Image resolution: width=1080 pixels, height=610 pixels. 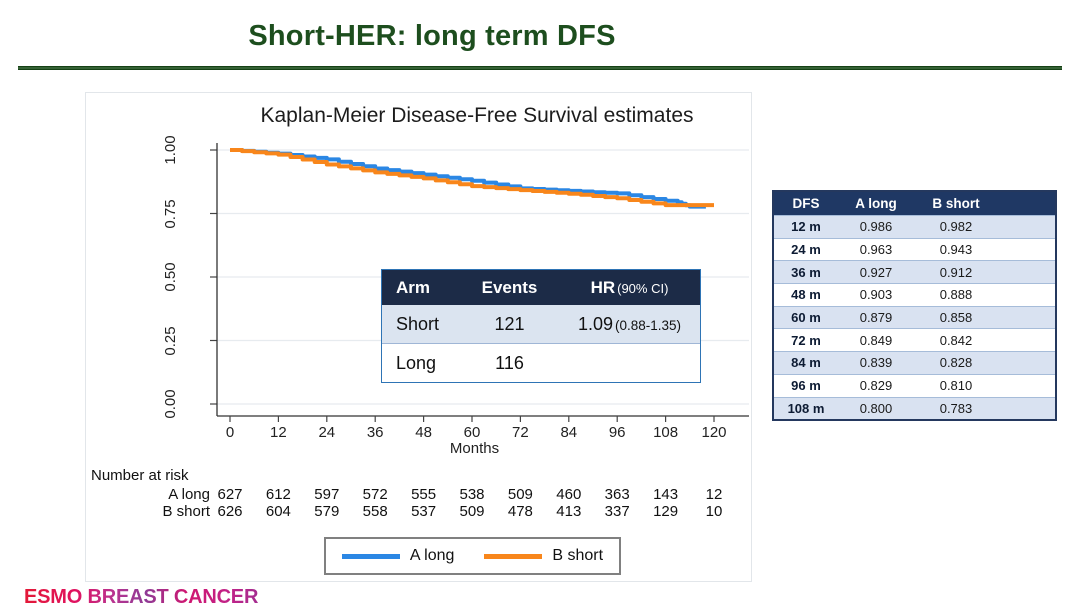 What do you see at coordinates (509, 323) in the screenshot?
I see `hr-cell-events: 121` at bounding box center [509, 323].